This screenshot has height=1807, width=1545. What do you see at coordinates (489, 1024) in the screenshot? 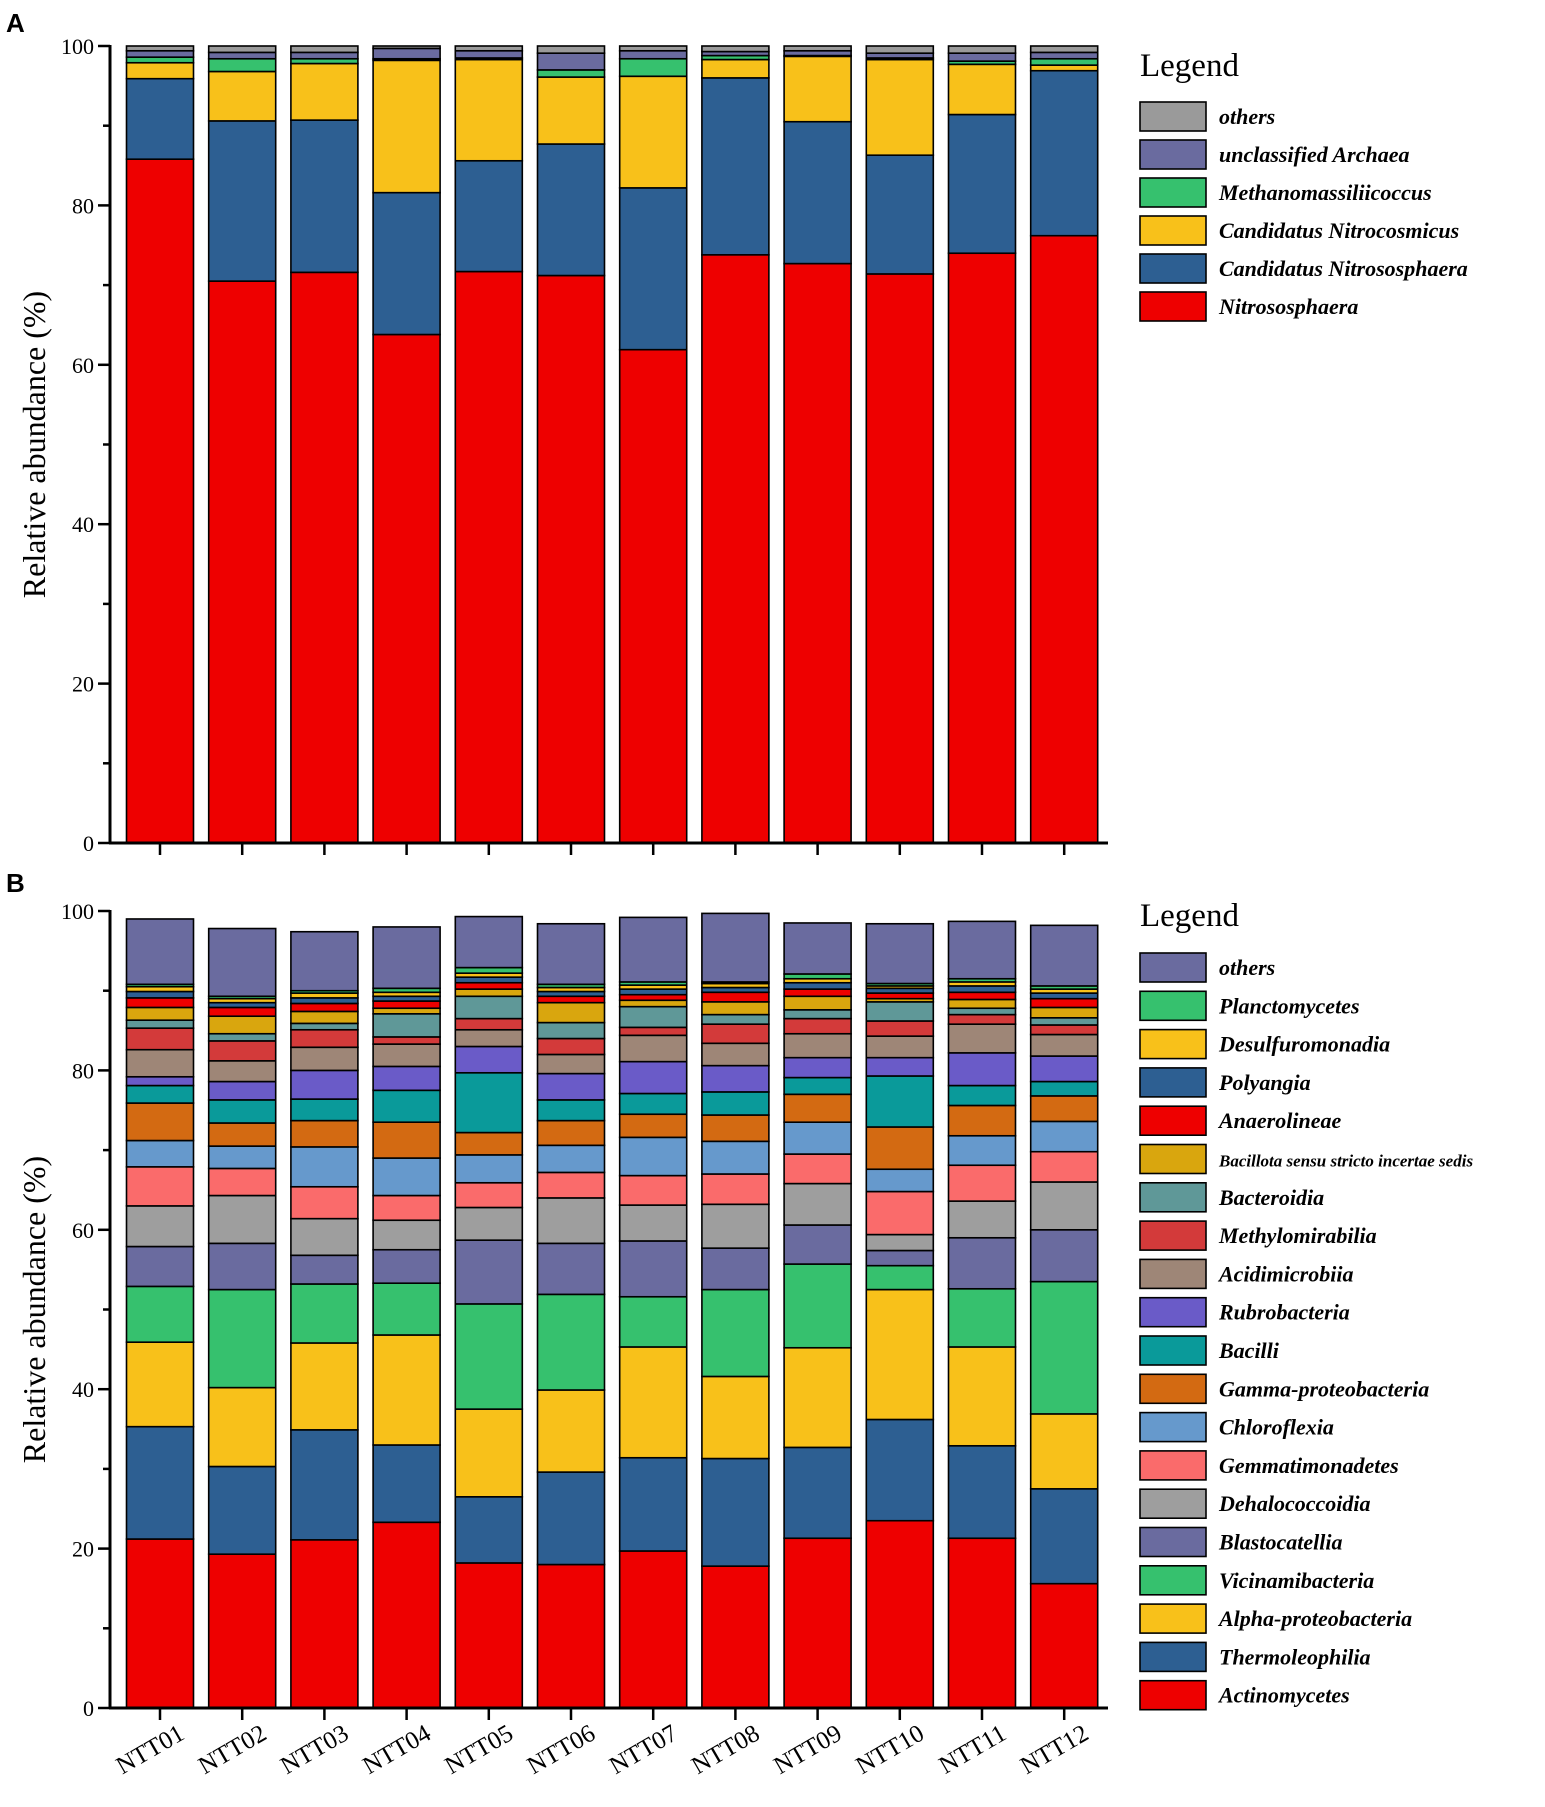
I see `bar-segment-methylomirabilia-ntt05` at bounding box center [489, 1024].